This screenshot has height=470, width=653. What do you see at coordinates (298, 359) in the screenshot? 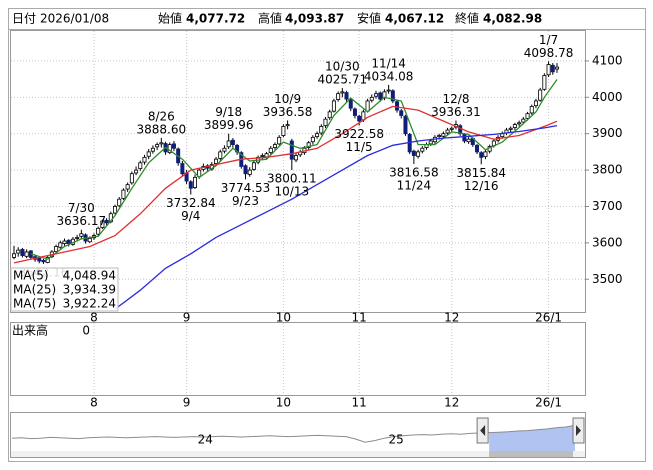
I see `volume-panel` at bounding box center [298, 359].